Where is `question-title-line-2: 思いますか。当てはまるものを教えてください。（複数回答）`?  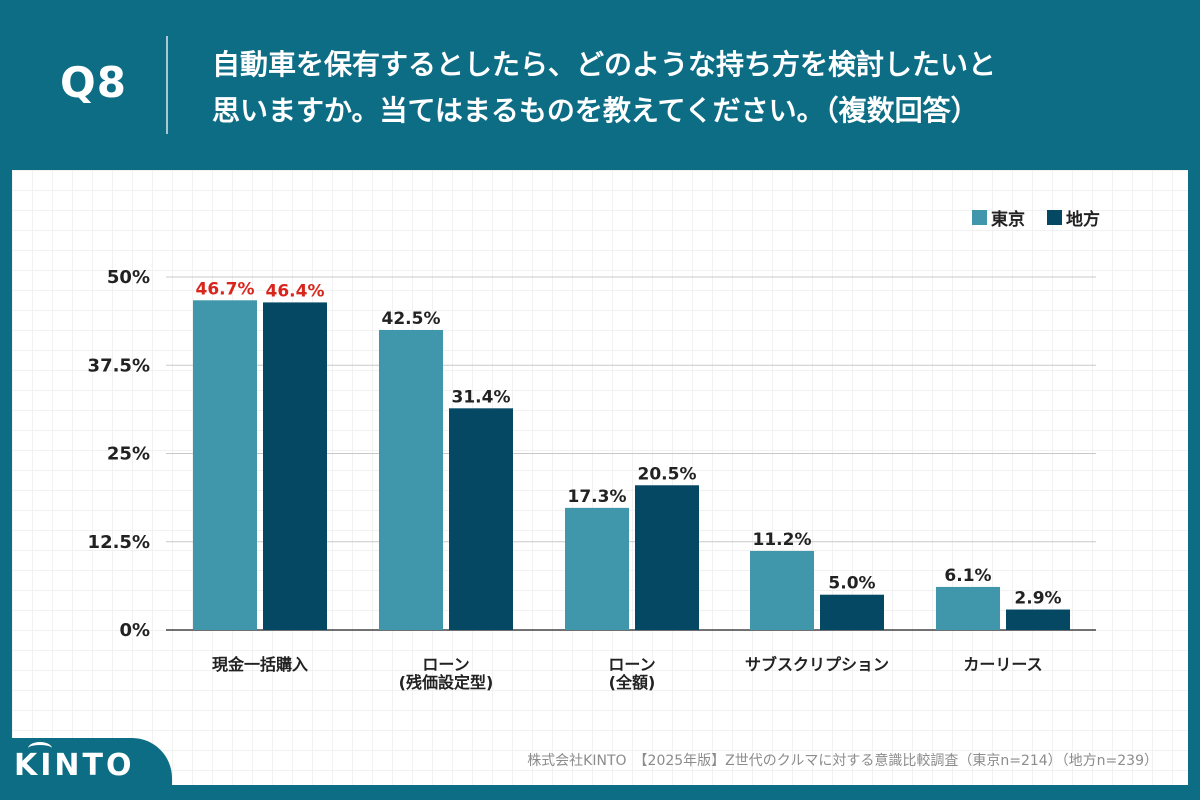
question-title-line-2: 思いますか。当てはまるものを教えてください。（複数回答） is located at coordinates (595, 110).